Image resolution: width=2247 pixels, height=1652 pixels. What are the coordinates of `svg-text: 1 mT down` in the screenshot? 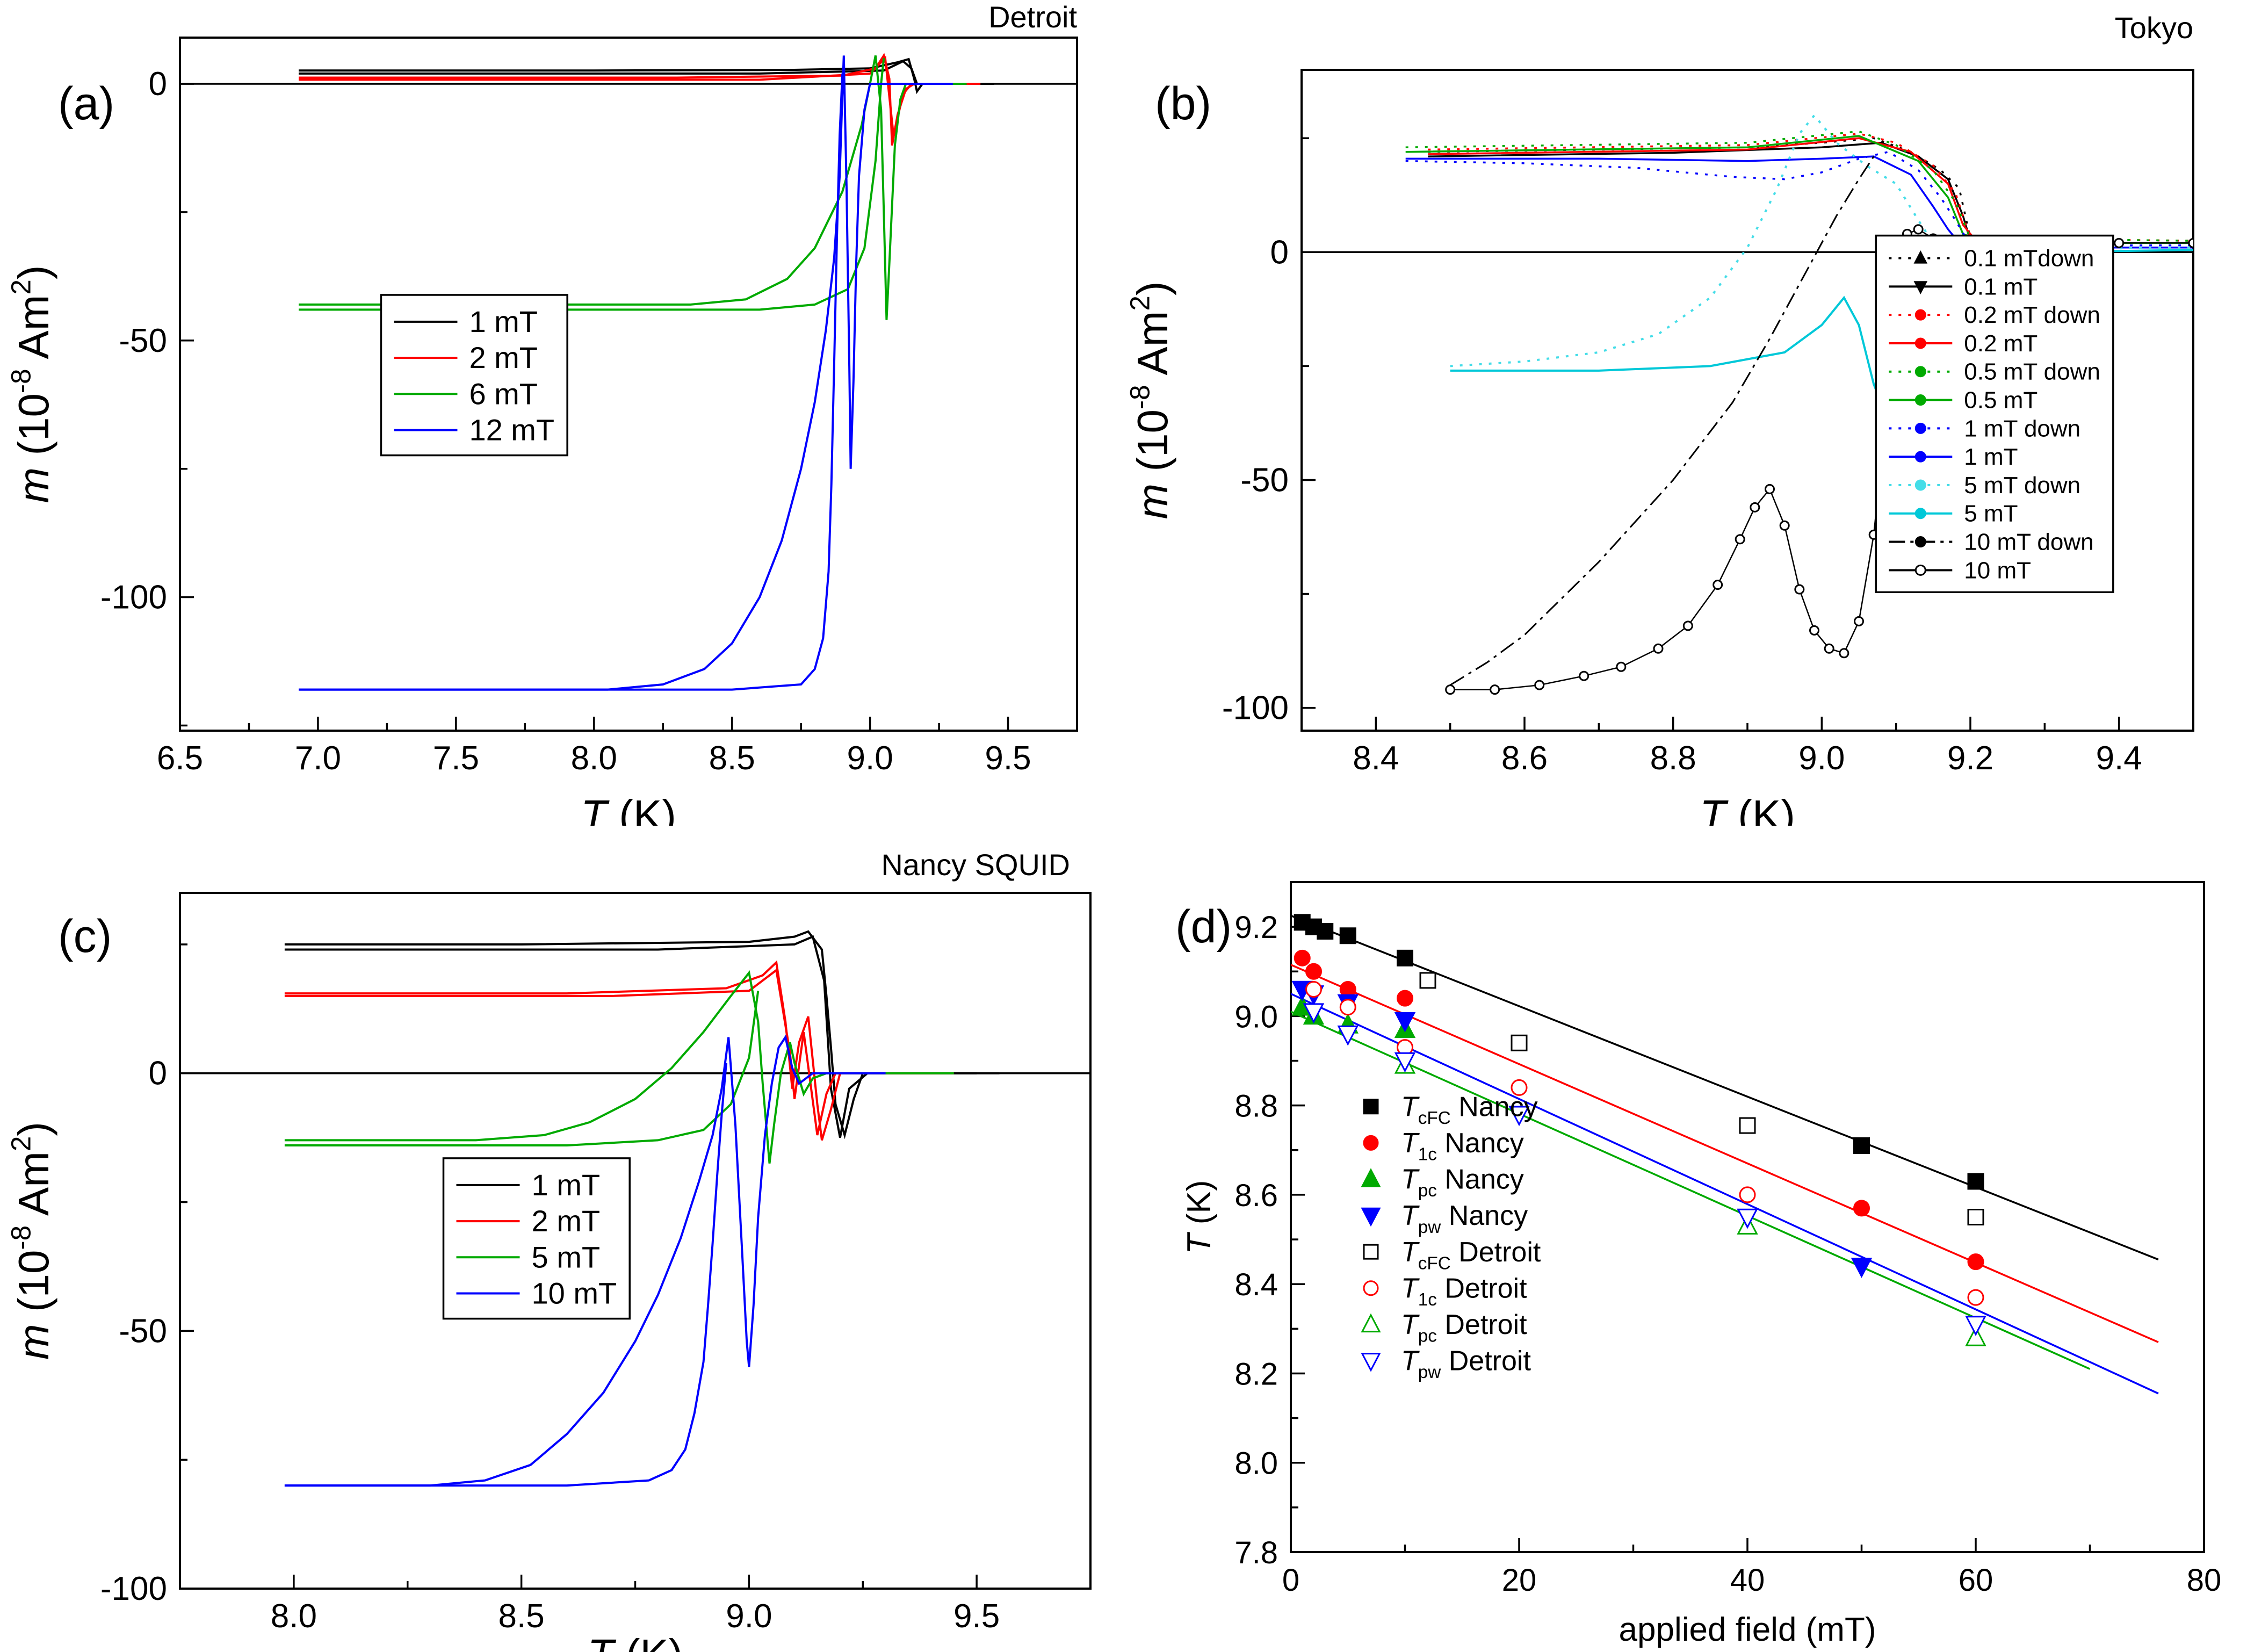 It's located at (2022, 428).